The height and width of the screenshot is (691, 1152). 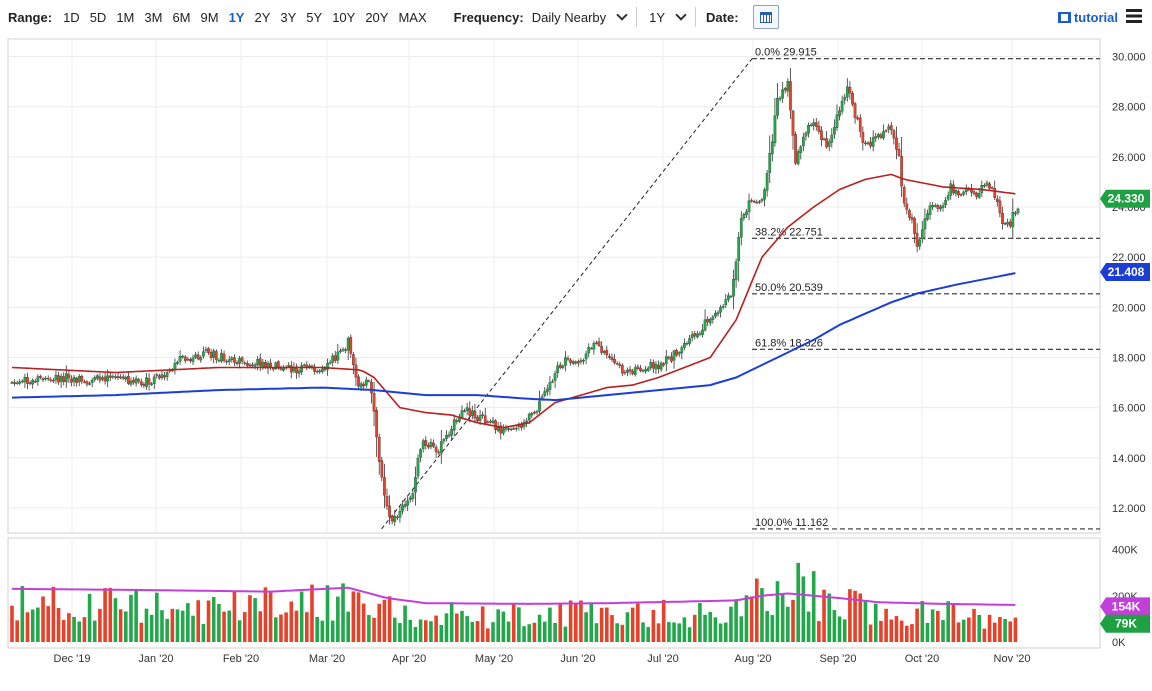 I want to click on range-button-2y: 2Y, so click(x=262, y=17).